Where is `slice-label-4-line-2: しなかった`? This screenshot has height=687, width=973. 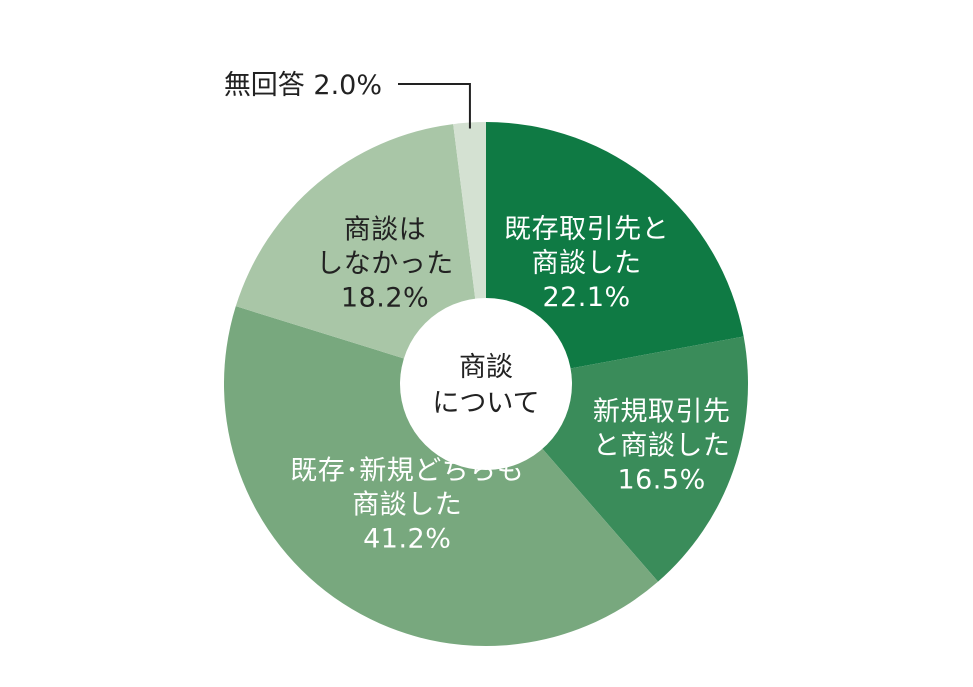 slice-label-4-line-2: しなかった is located at coordinates (385, 264).